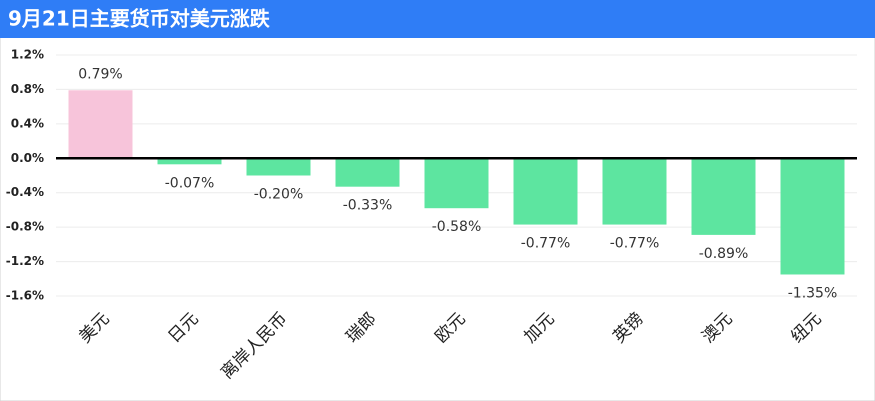 Image resolution: width=875 pixels, height=401 pixels. I want to click on y-tick-label: -1.2%, so click(25, 261).